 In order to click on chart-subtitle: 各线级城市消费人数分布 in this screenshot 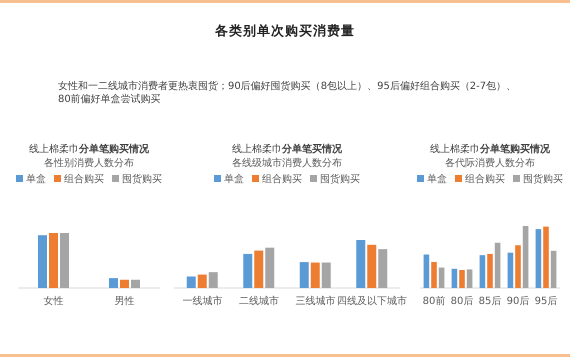, I will do `click(287, 163)`.